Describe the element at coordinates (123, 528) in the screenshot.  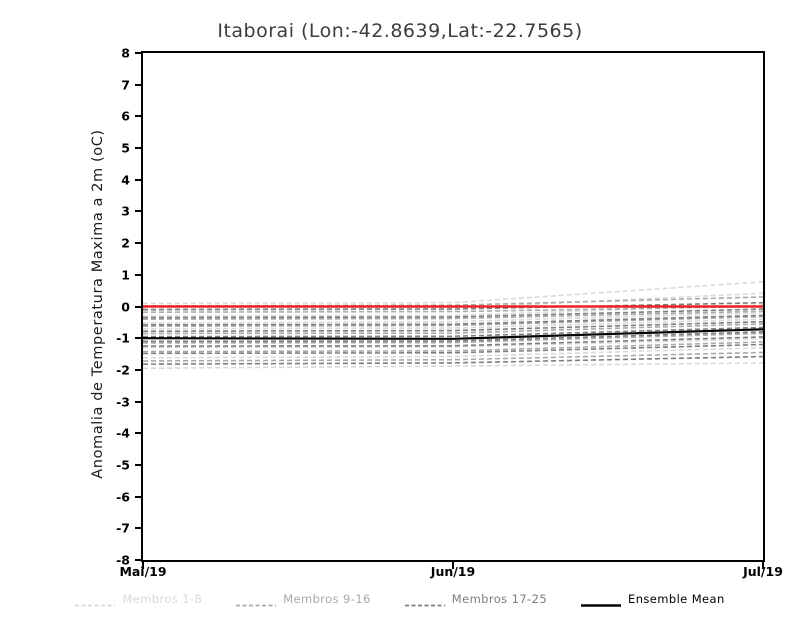
I see `y-tick--7: -7` at that location.